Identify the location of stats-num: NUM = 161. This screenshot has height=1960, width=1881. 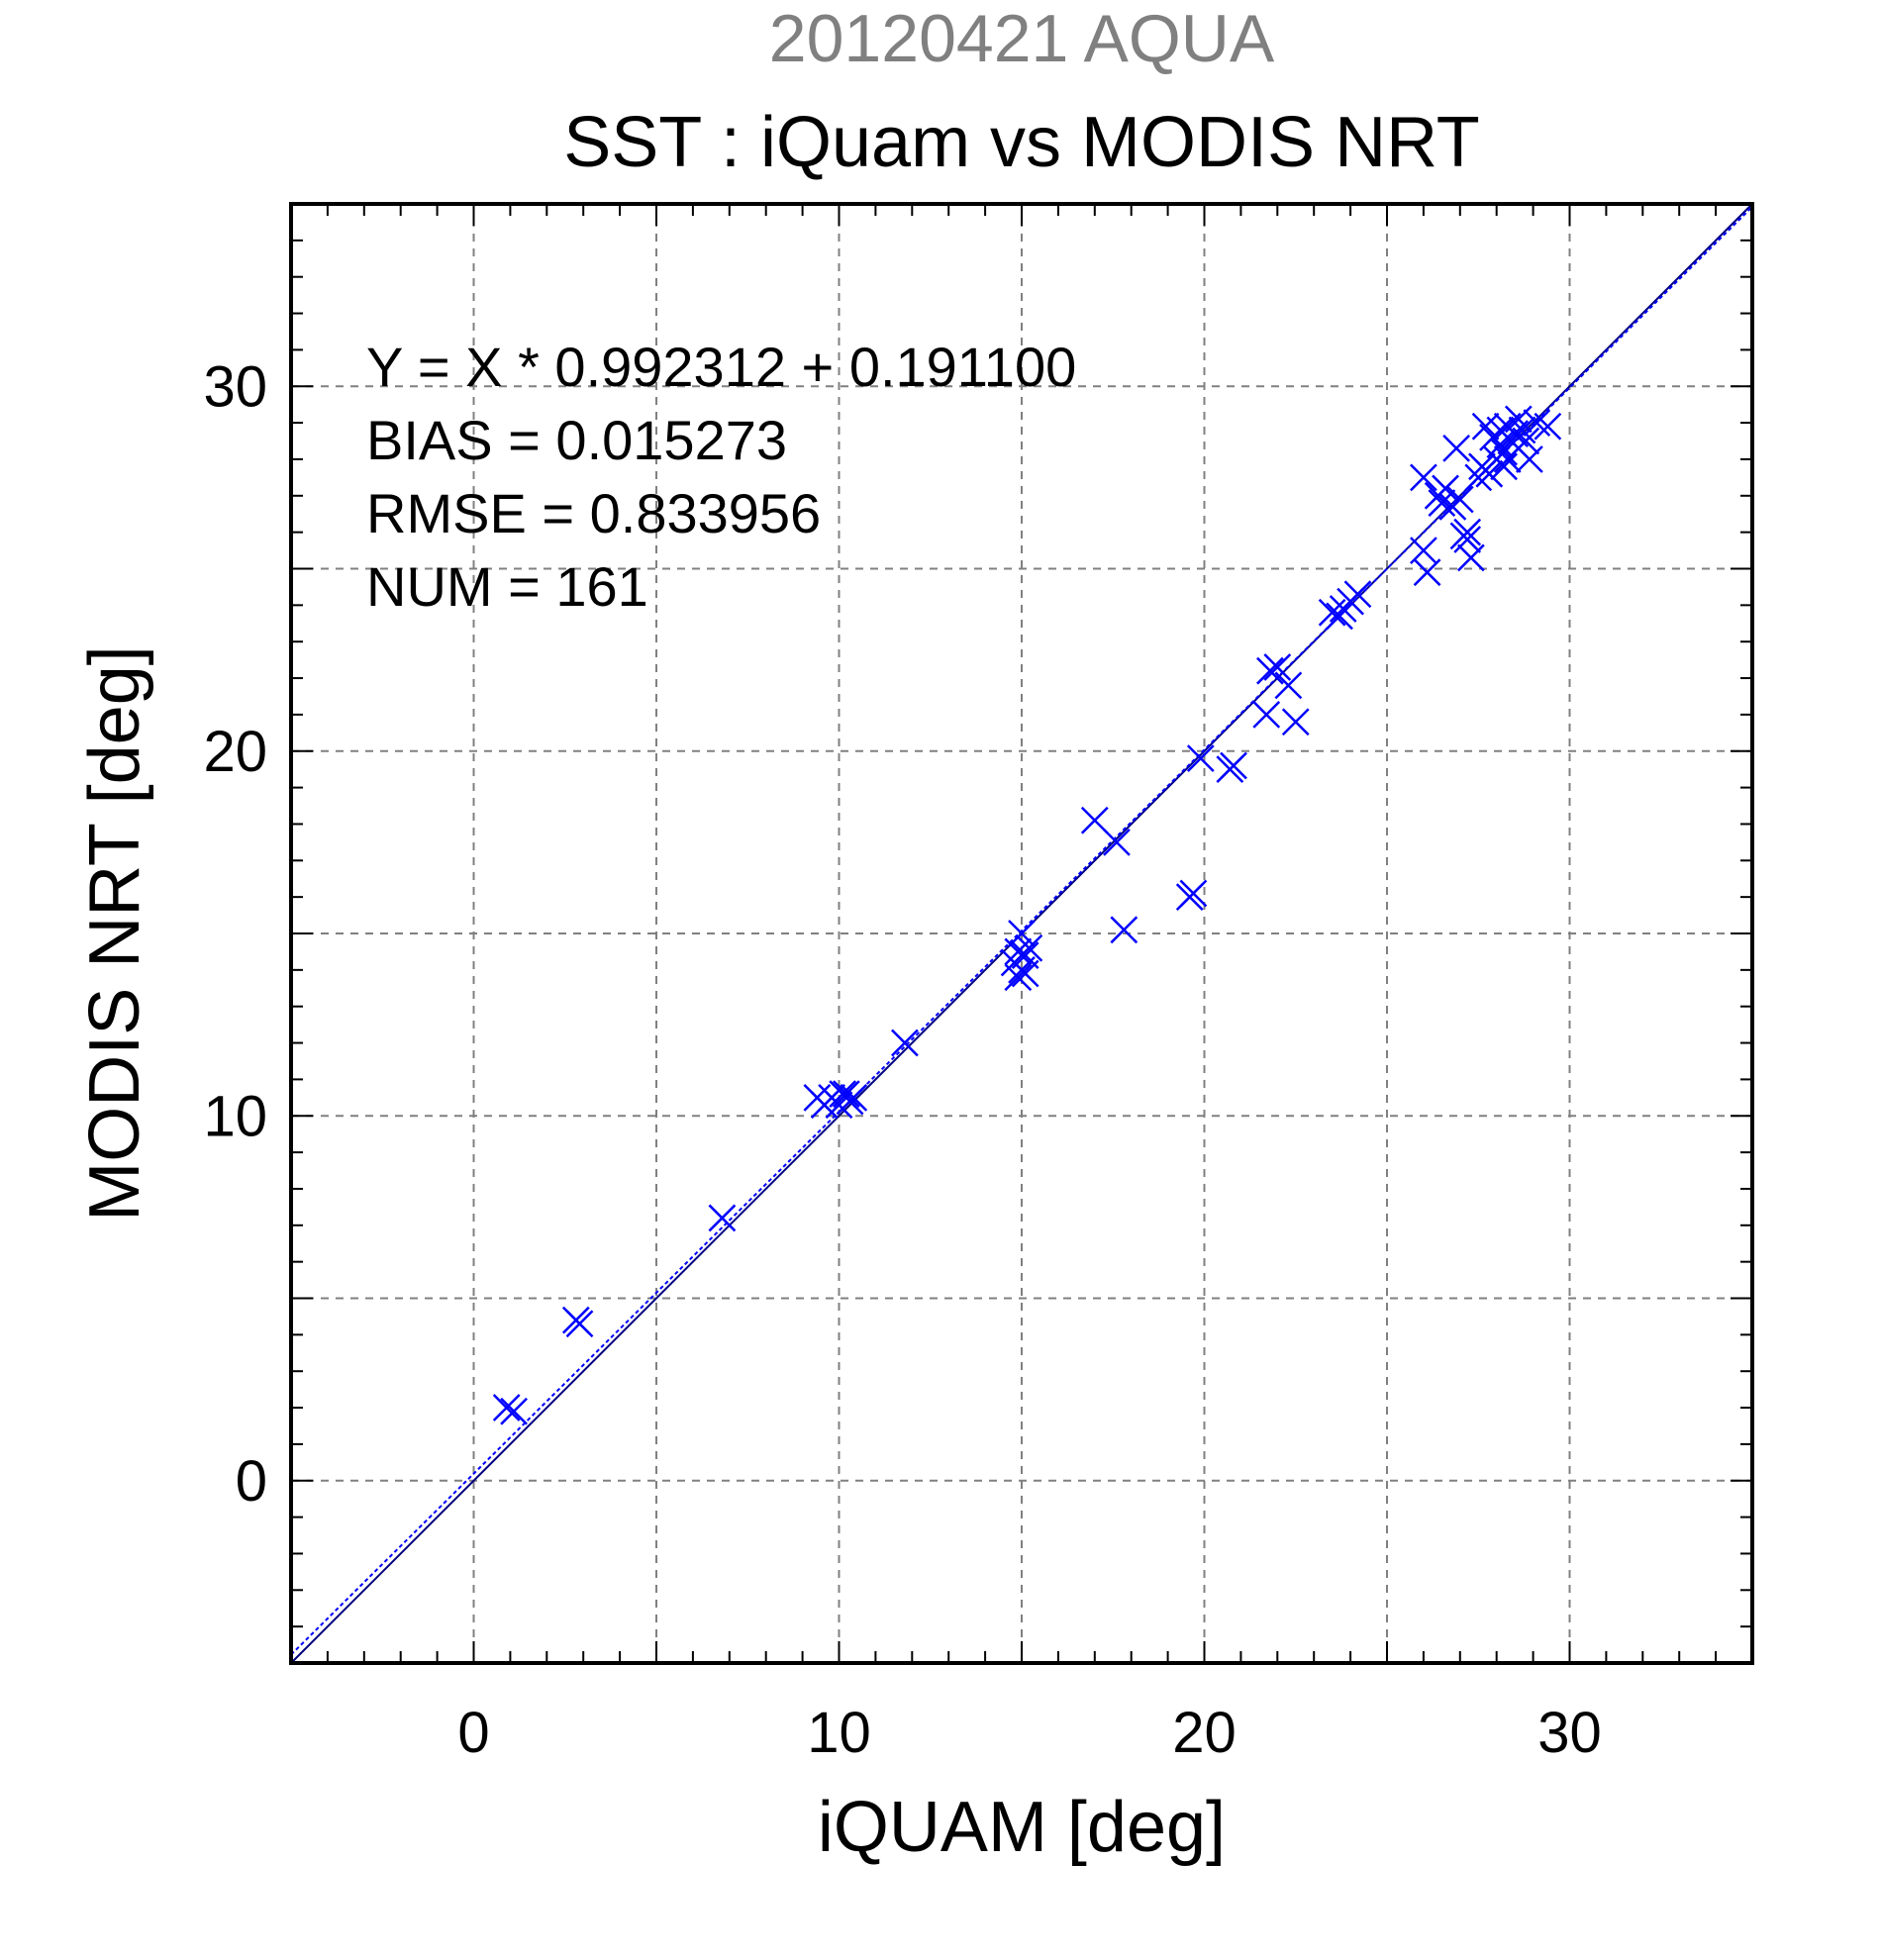
(507, 586).